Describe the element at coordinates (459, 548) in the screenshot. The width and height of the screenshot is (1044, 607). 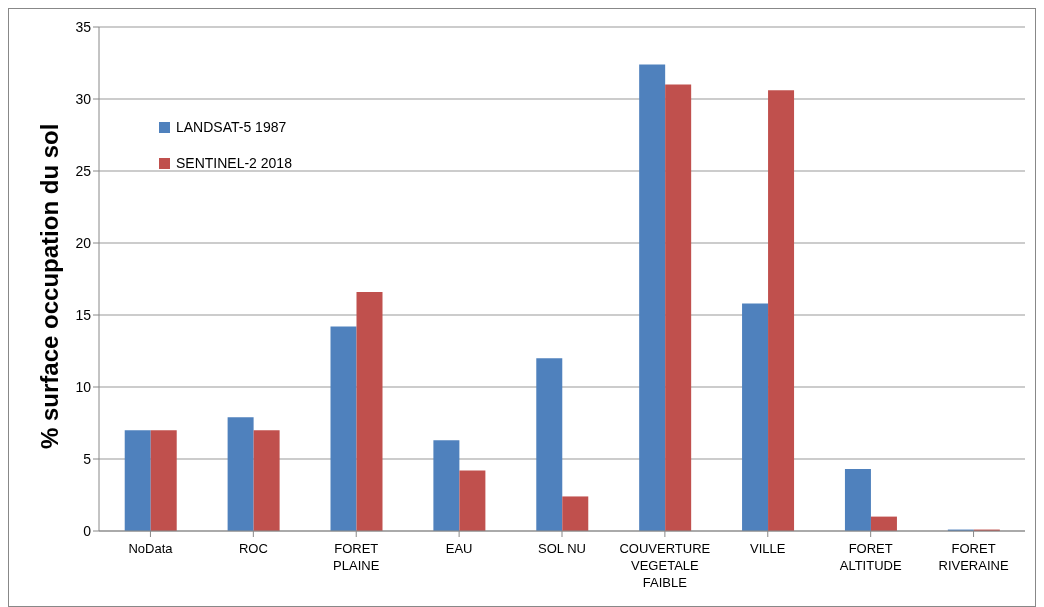
I see `x-tick-label: EAU` at that location.